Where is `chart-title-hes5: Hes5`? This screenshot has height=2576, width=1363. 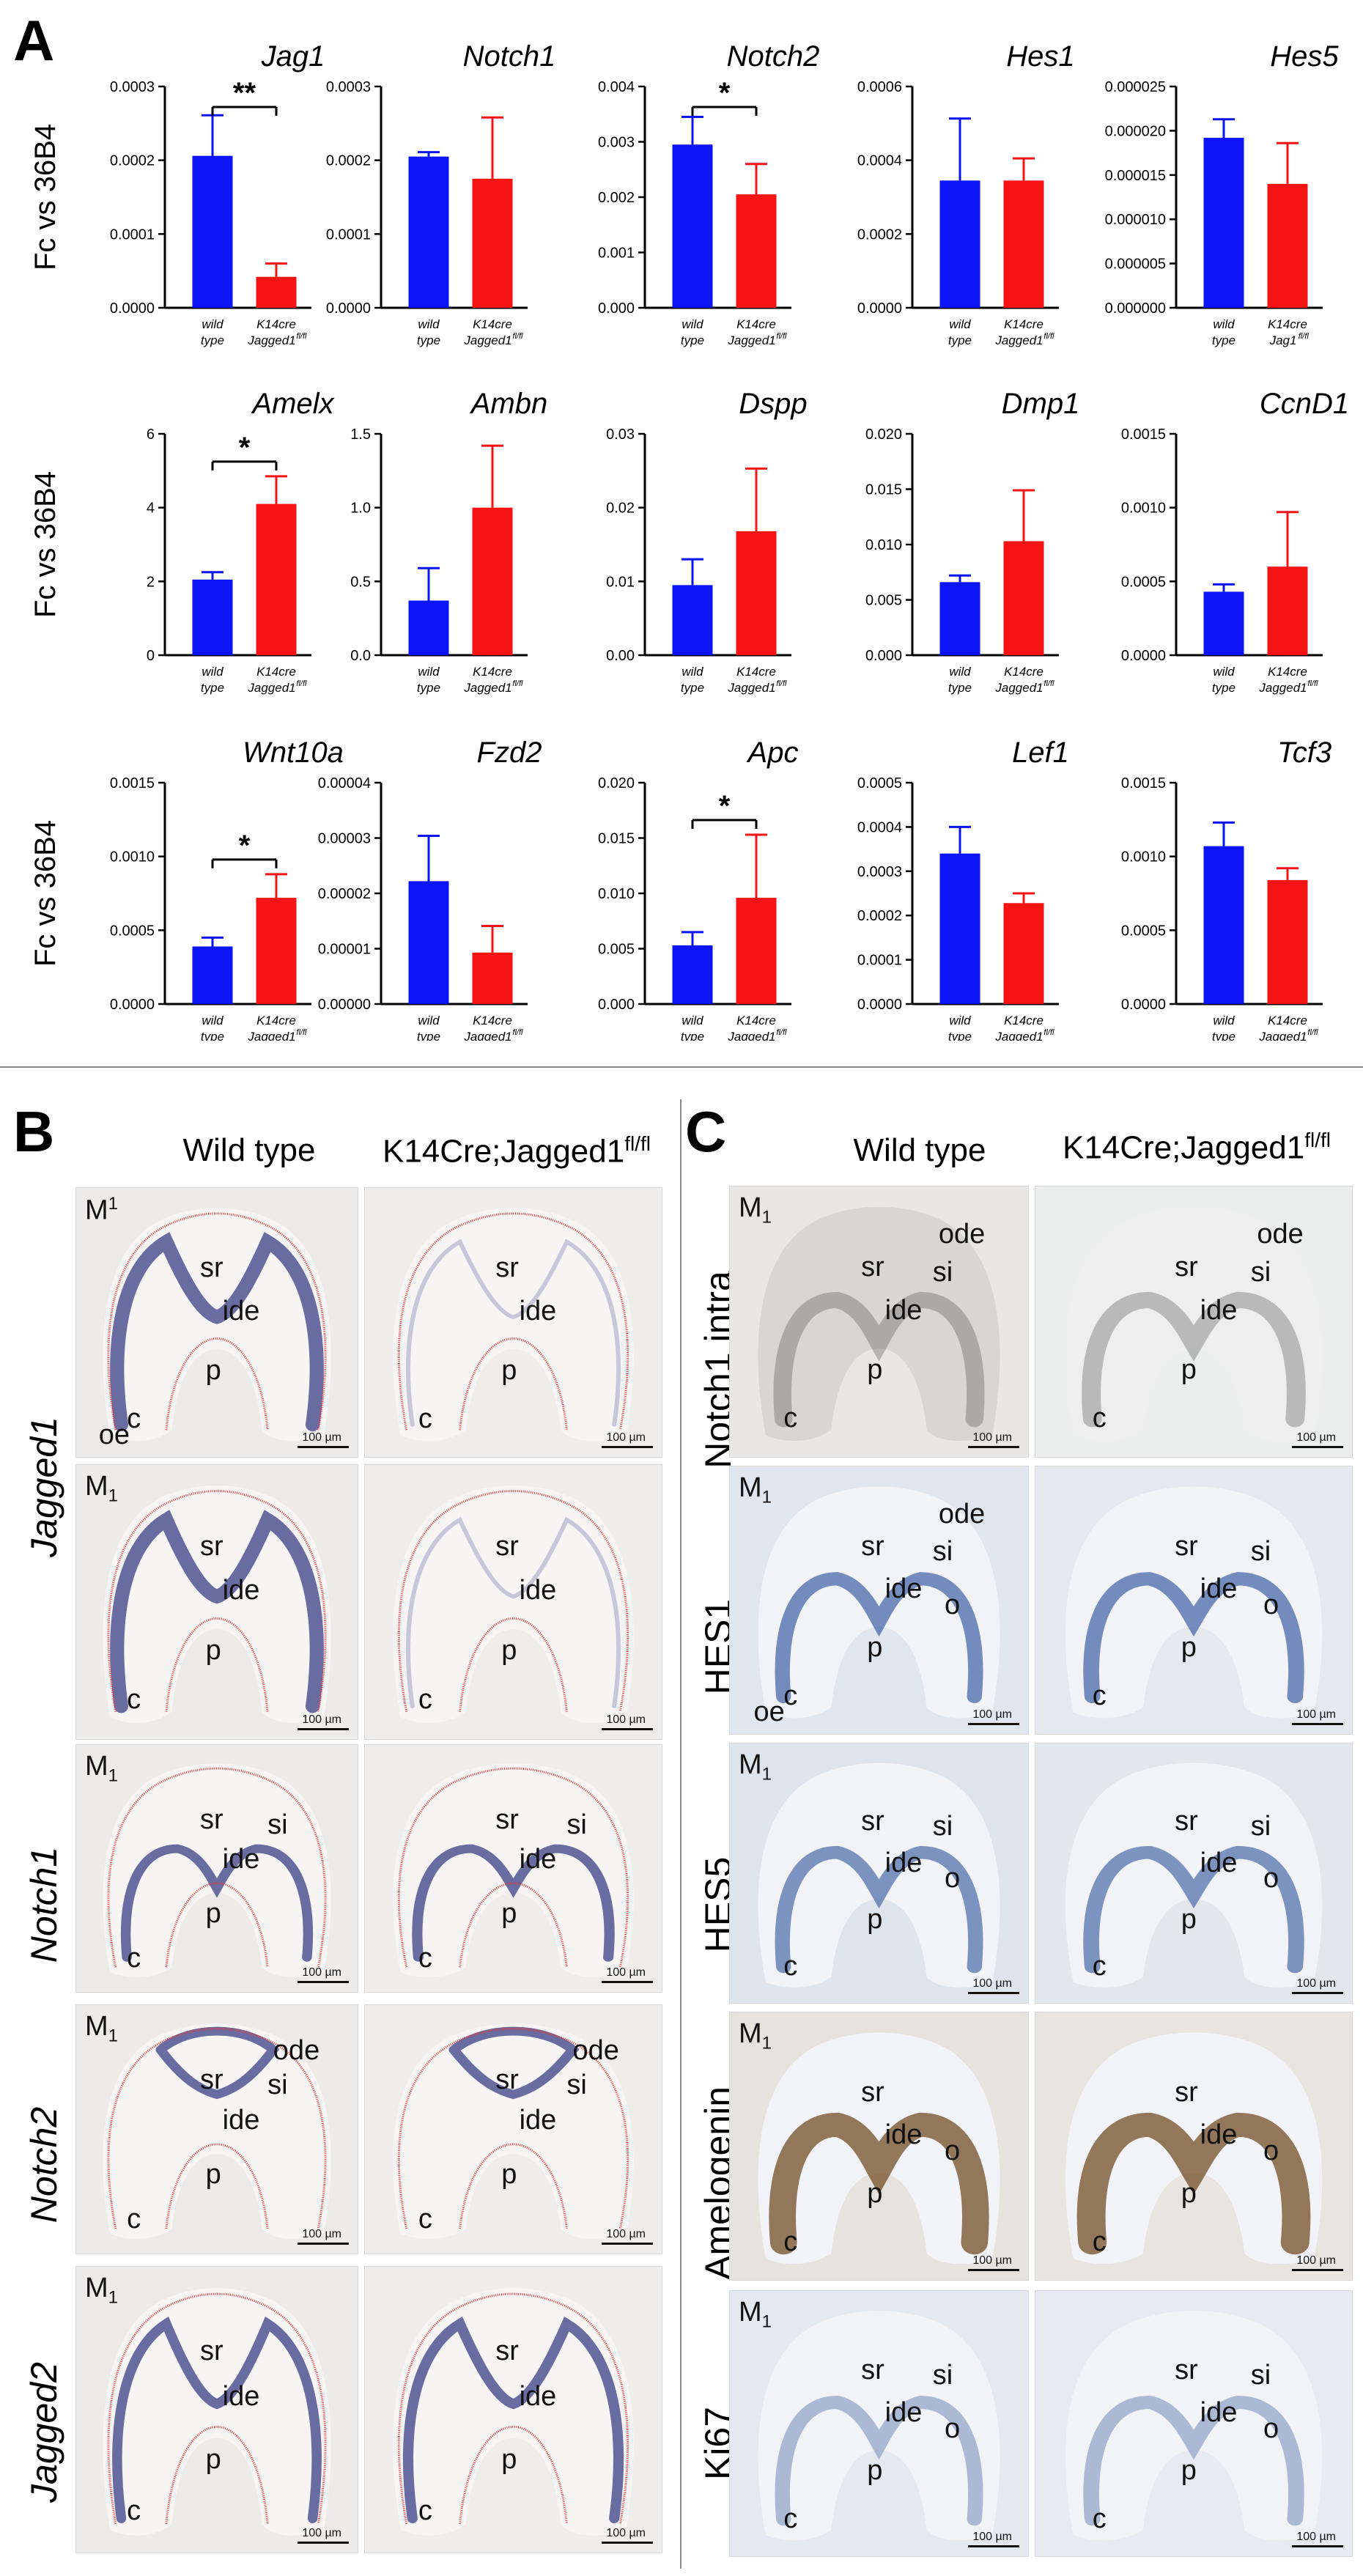 chart-title-hes5: Hes5 is located at coordinates (1304, 56).